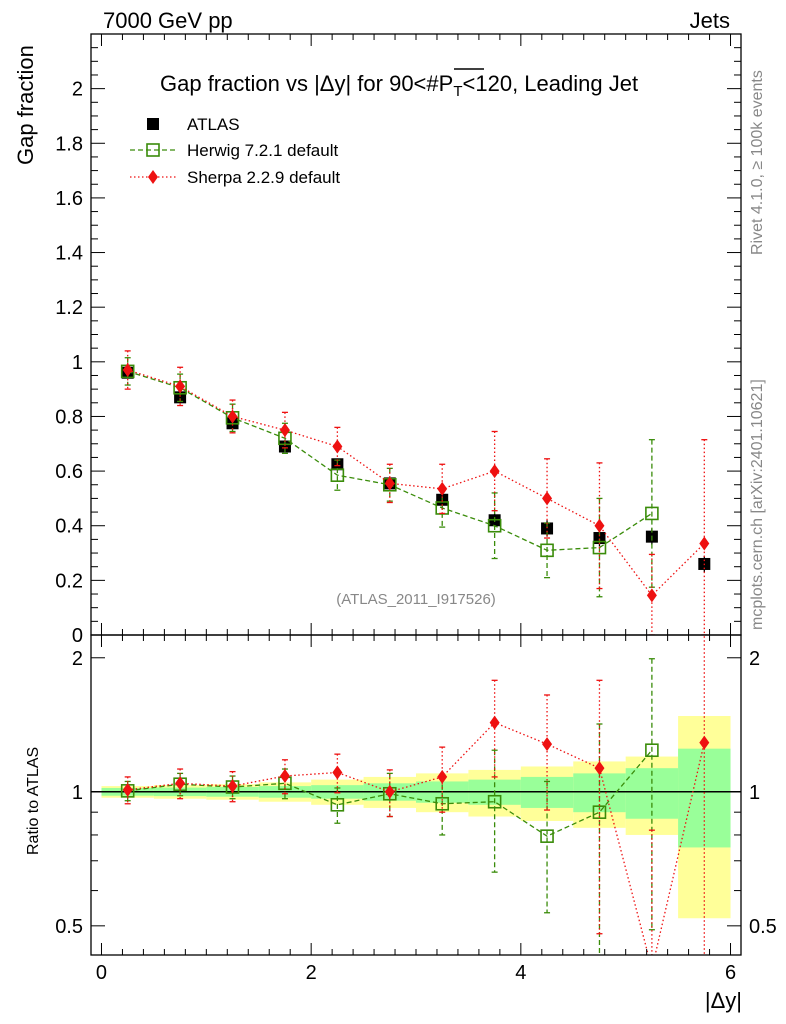  Describe the element at coordinates (416, 599) in the screenshot. I see `analysis-watermark: (ATLAS_2011_I917526)` at that location.